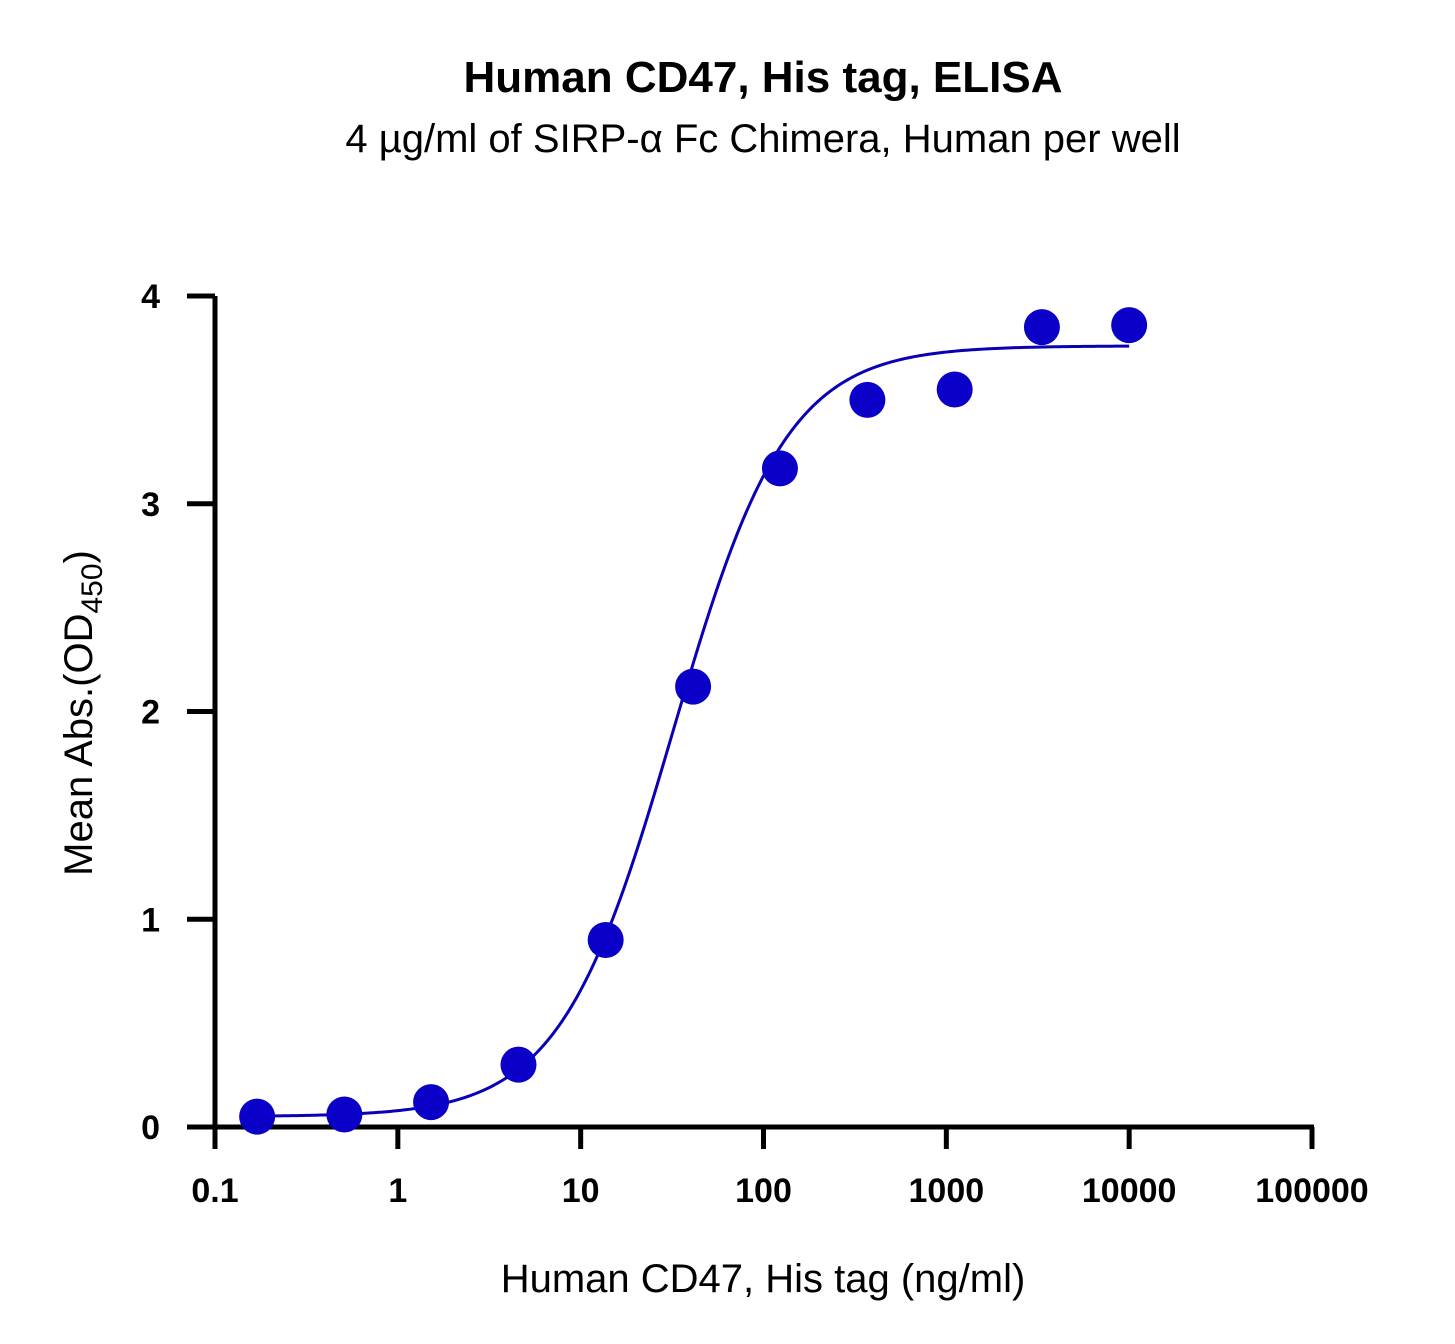 This screenshot has height=1344, width=1455. What do you see at coordinates (763, 1191) in the screenshot?
I see `x-tick-label: 100` at bounding box center [763, 1191].